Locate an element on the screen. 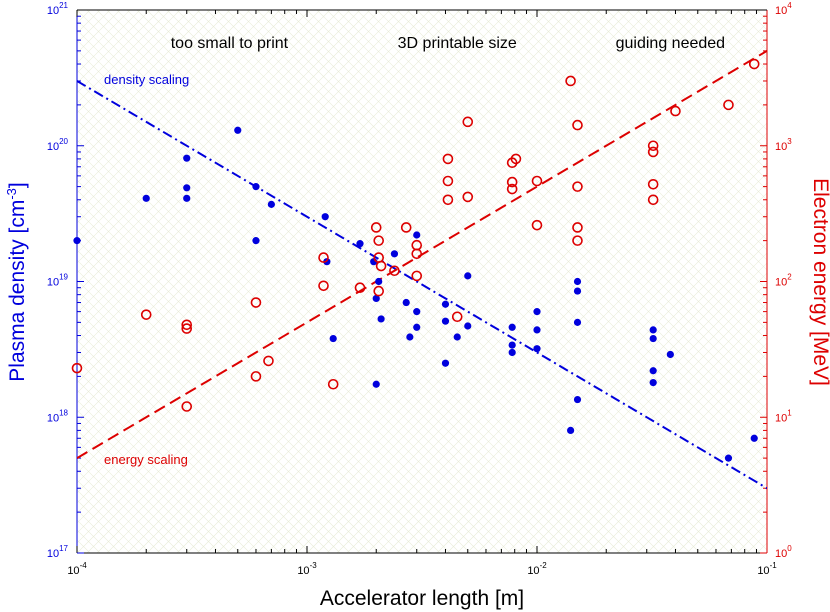 This screenshot has width=830, height=612. x-tick-label: 10⁻² is located at coordinates (537, 569).